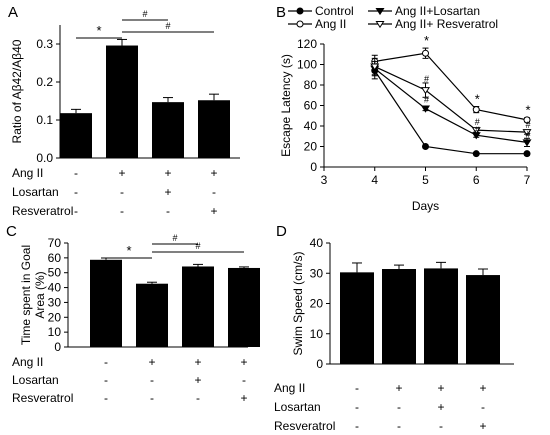 This screenshot has width=550, height=435. I want to click on legend-label: Ang II, so click(330, 24).